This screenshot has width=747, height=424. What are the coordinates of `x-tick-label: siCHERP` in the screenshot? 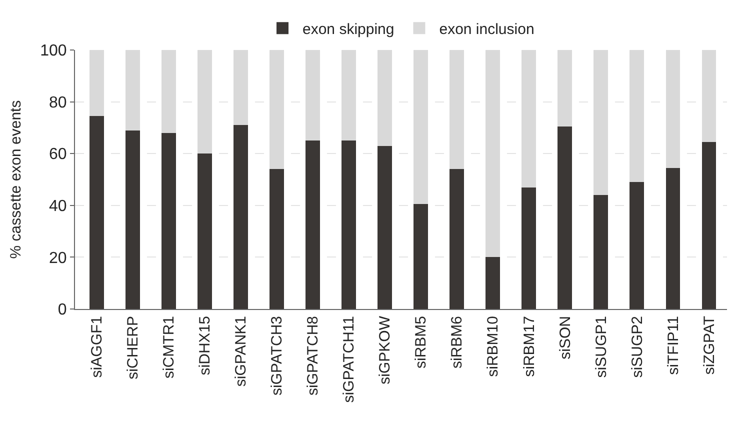 It's located at (133, 348).